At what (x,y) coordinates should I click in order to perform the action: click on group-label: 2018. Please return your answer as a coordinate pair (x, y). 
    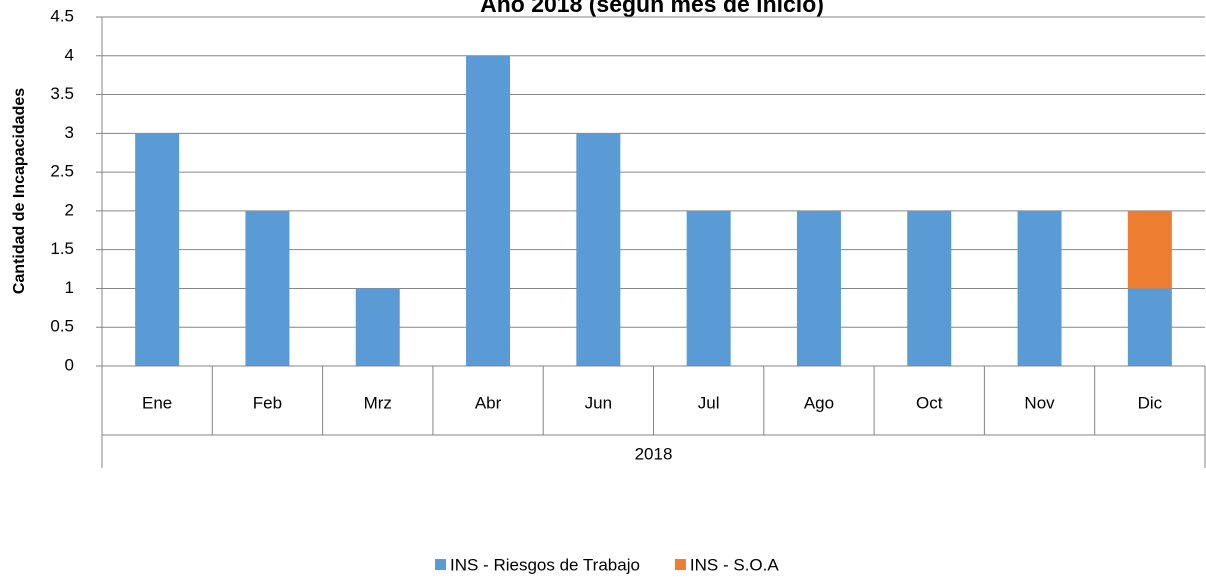
    Looking at the image, I should click on (654, 453).